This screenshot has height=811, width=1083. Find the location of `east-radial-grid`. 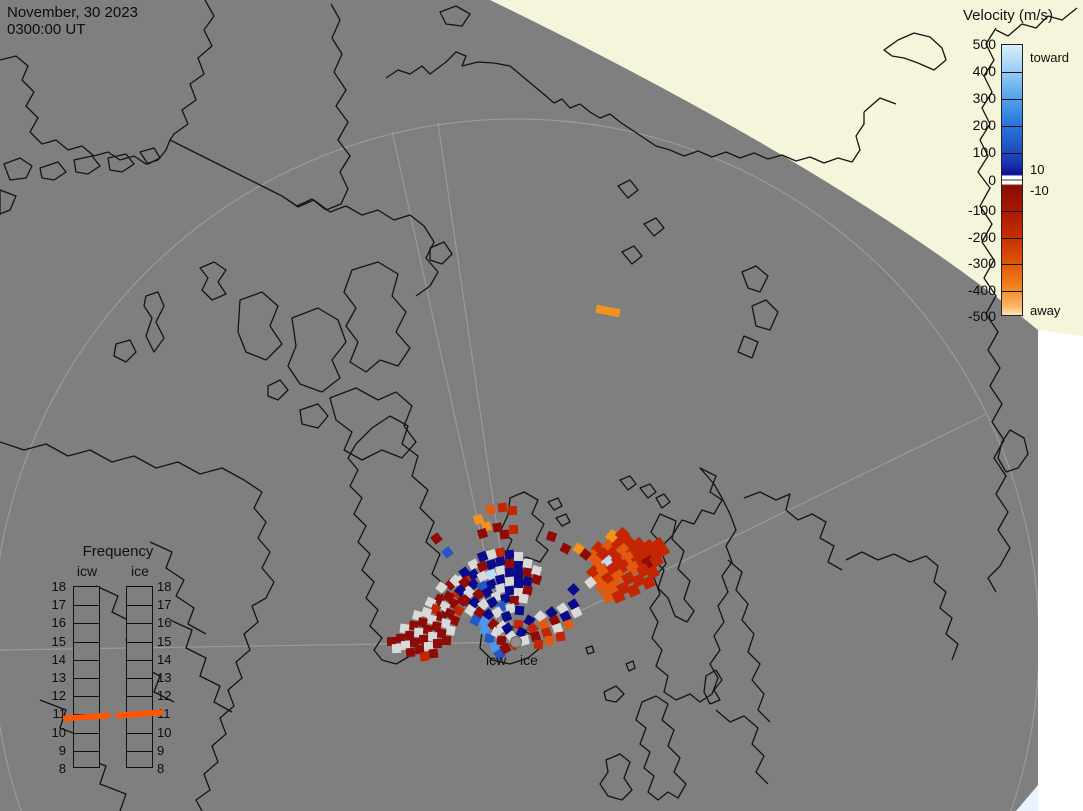

east-radial-grid is located at coordinates (750, 528).